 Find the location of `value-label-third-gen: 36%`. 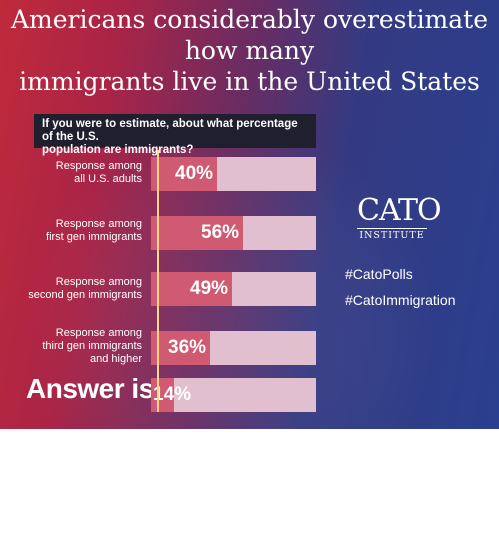

value-label-third-gen: 36% is located at coordinates (187, 347).